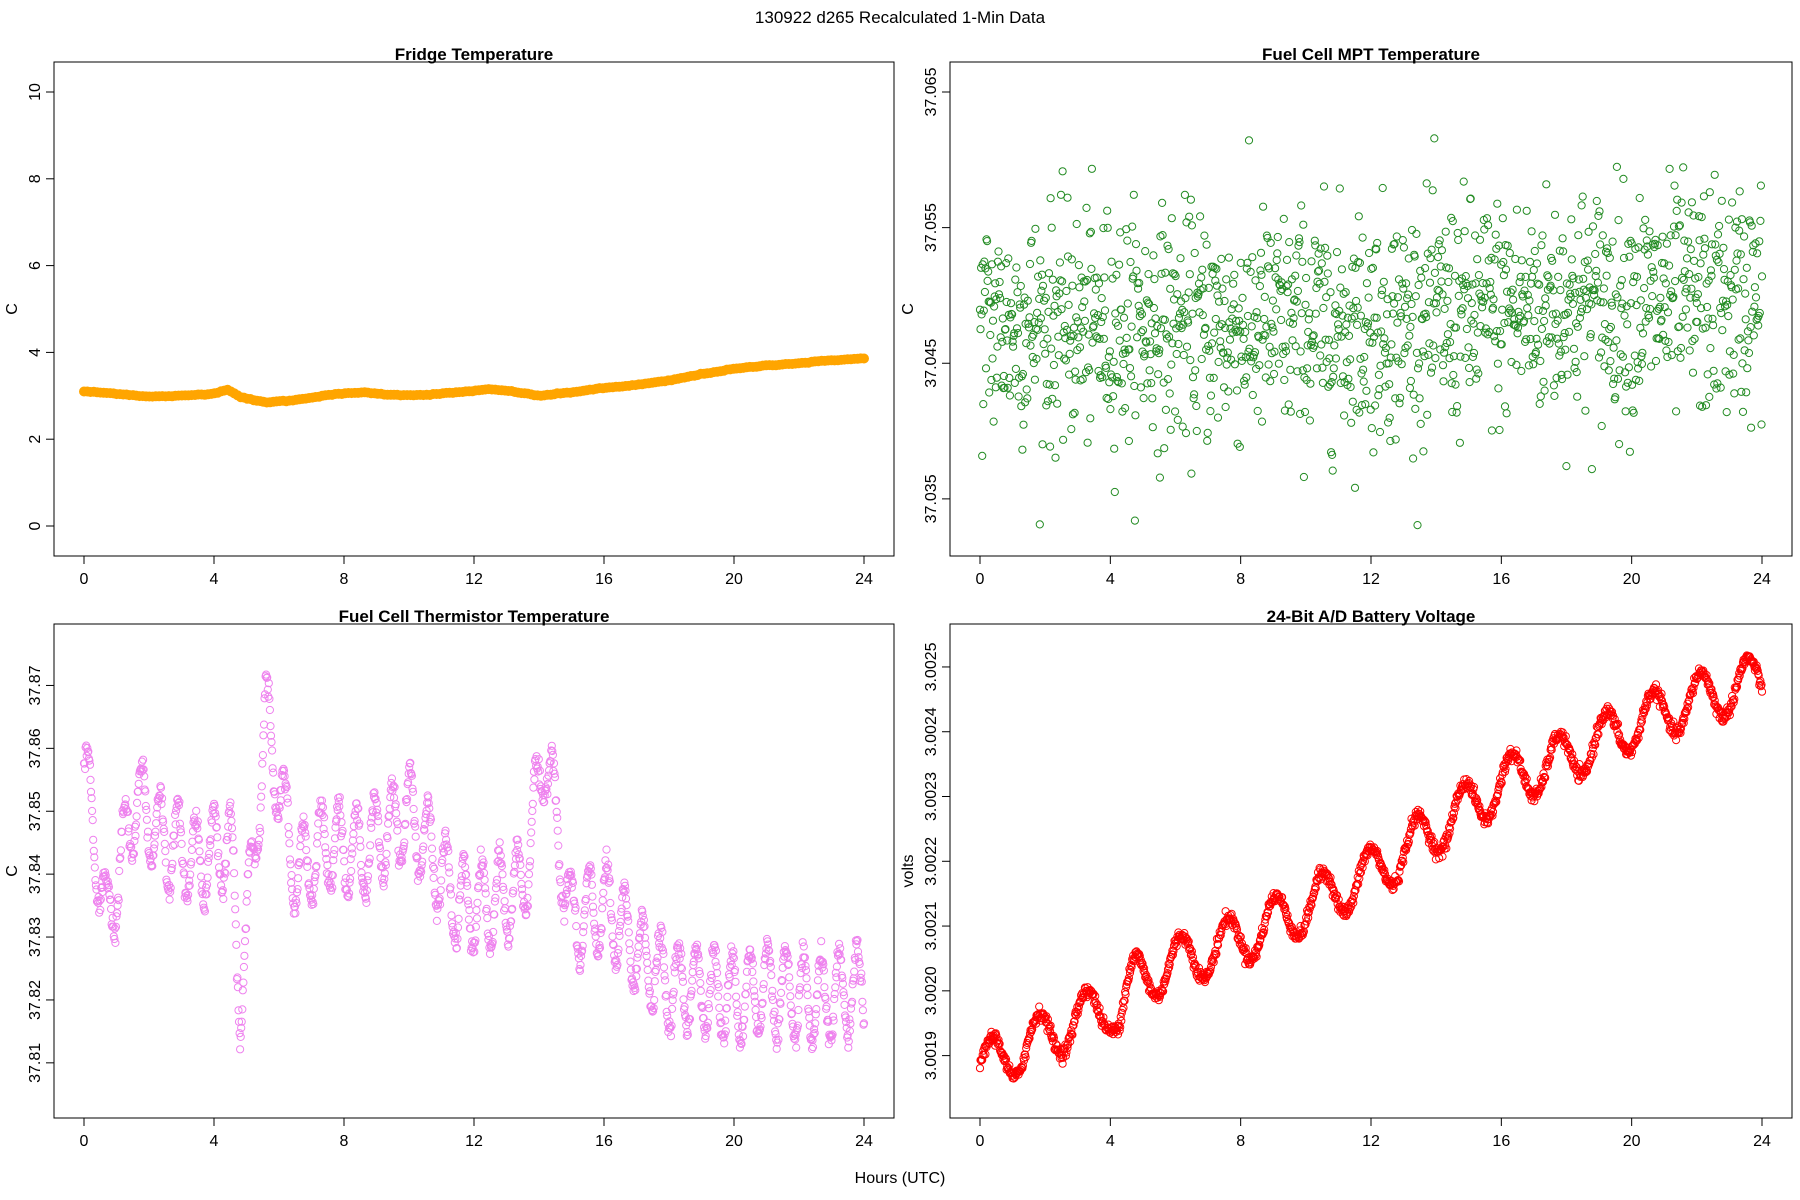  Describe the element at coordinates (604, 1141) in the screenshot. I see `x-tick-label: 16` at that location.